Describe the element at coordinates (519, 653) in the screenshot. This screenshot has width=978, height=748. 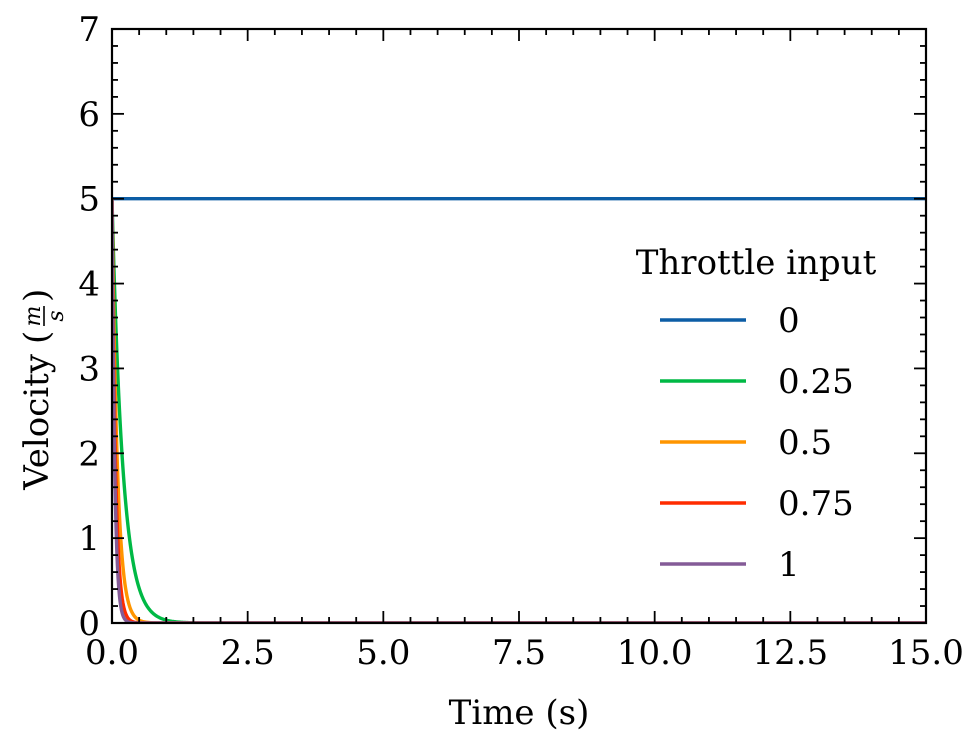
I see `x-tick-label: 7.5` at that location.